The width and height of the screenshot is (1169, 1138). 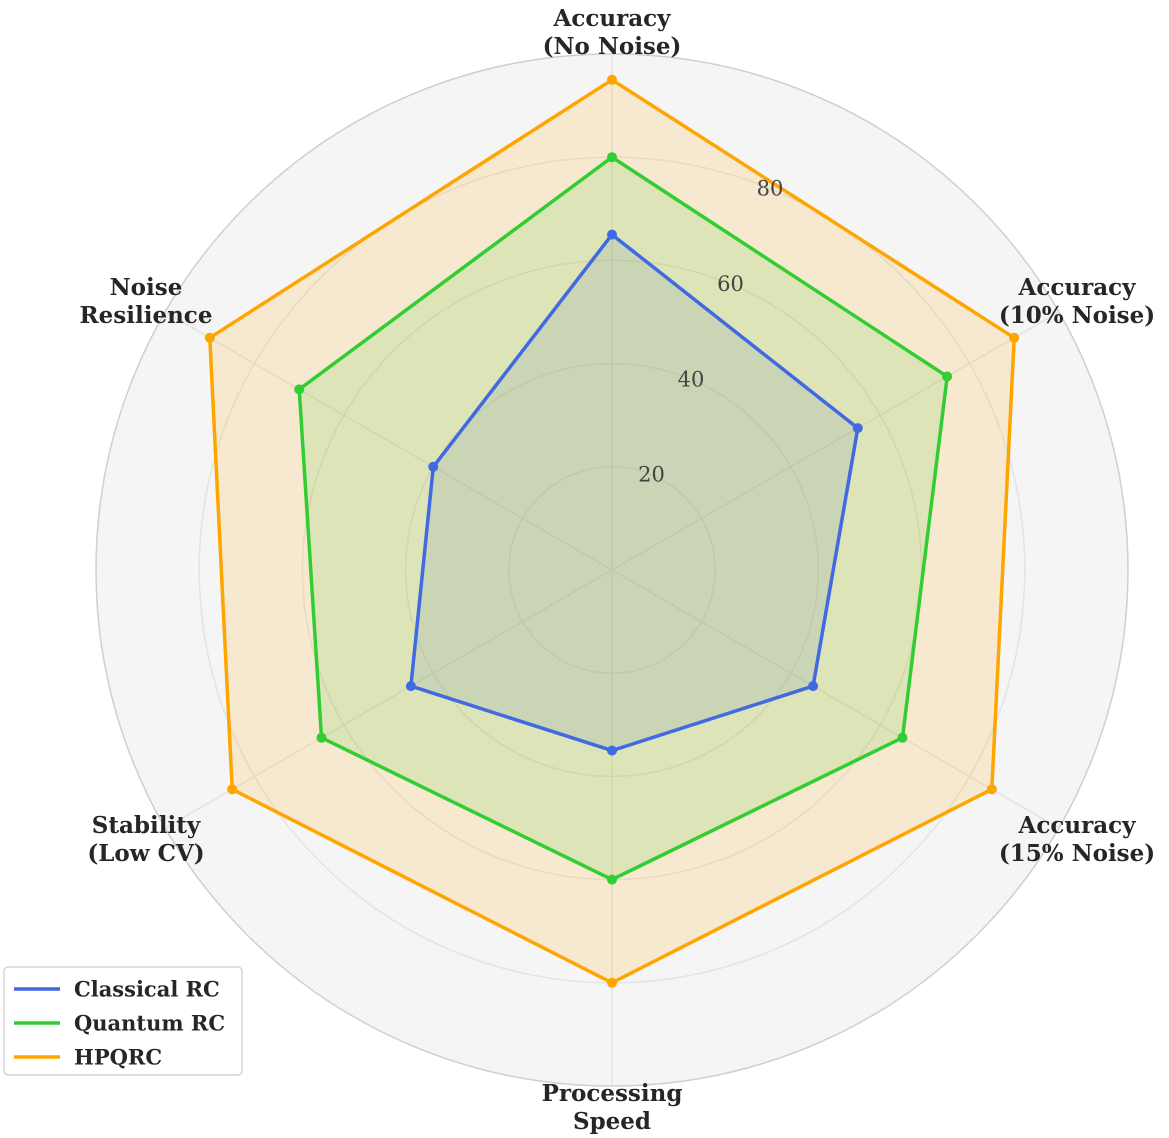 I want to click on legend: Classical RC Quantum RC HPQRC, so click(x=123, y=1021).